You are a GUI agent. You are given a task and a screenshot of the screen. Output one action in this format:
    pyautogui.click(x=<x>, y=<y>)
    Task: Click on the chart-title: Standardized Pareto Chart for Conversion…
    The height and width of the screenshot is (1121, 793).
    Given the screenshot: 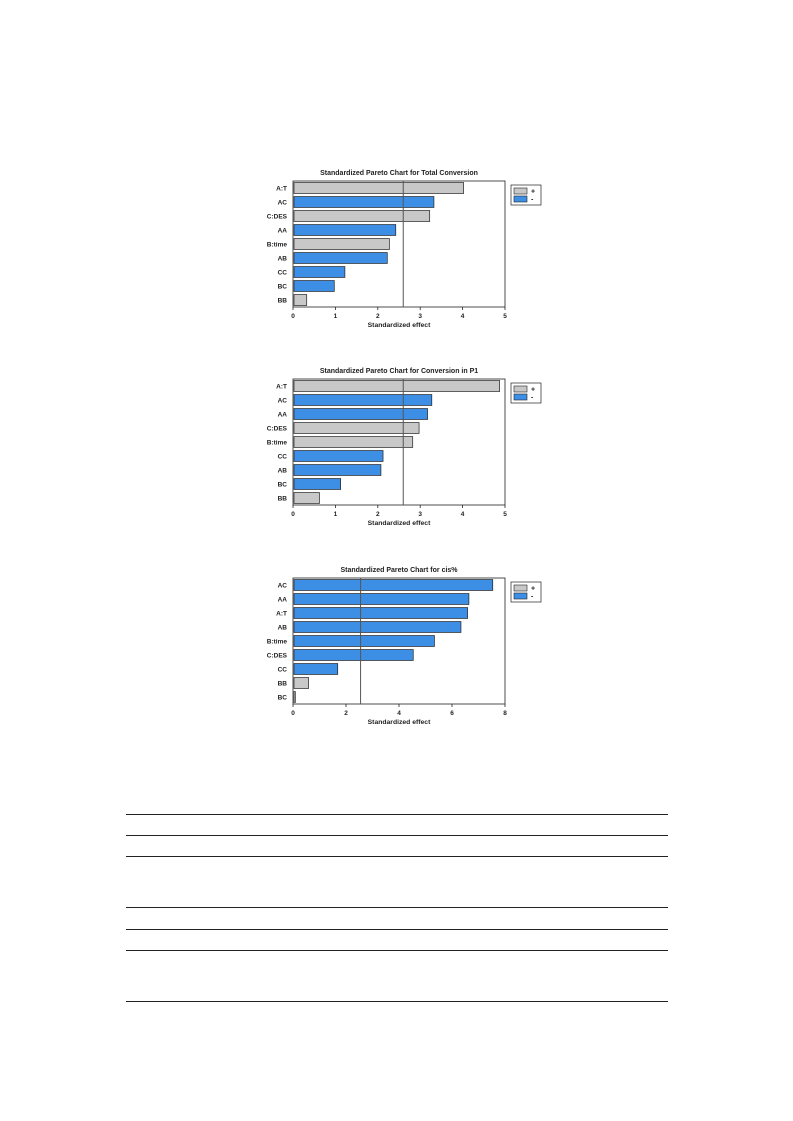 What is the action you would take?
    pyautogui.click(x=399, y=371)
    